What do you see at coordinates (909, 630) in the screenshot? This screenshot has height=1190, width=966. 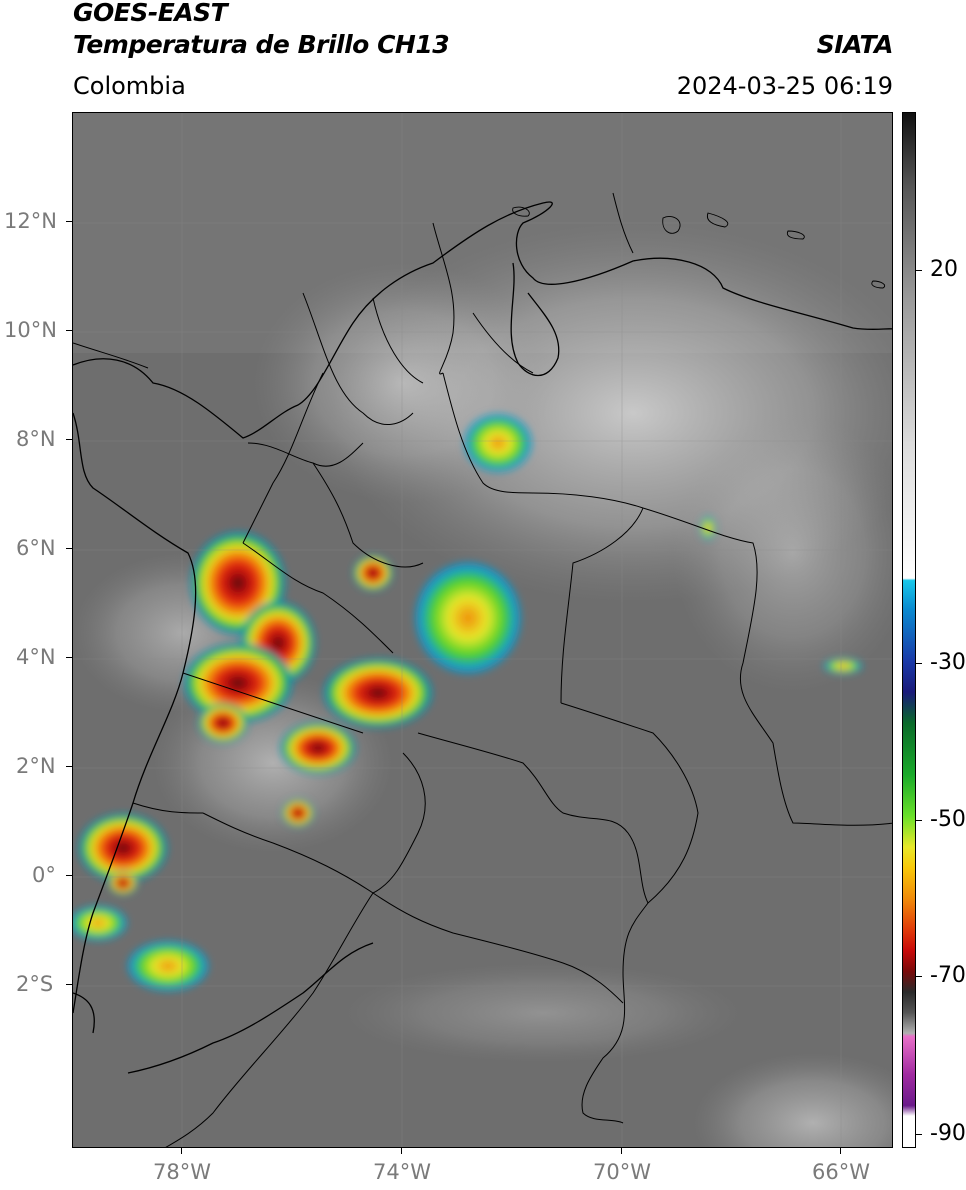 I see `temperature-colorbar` at bounding box center [909, 630].